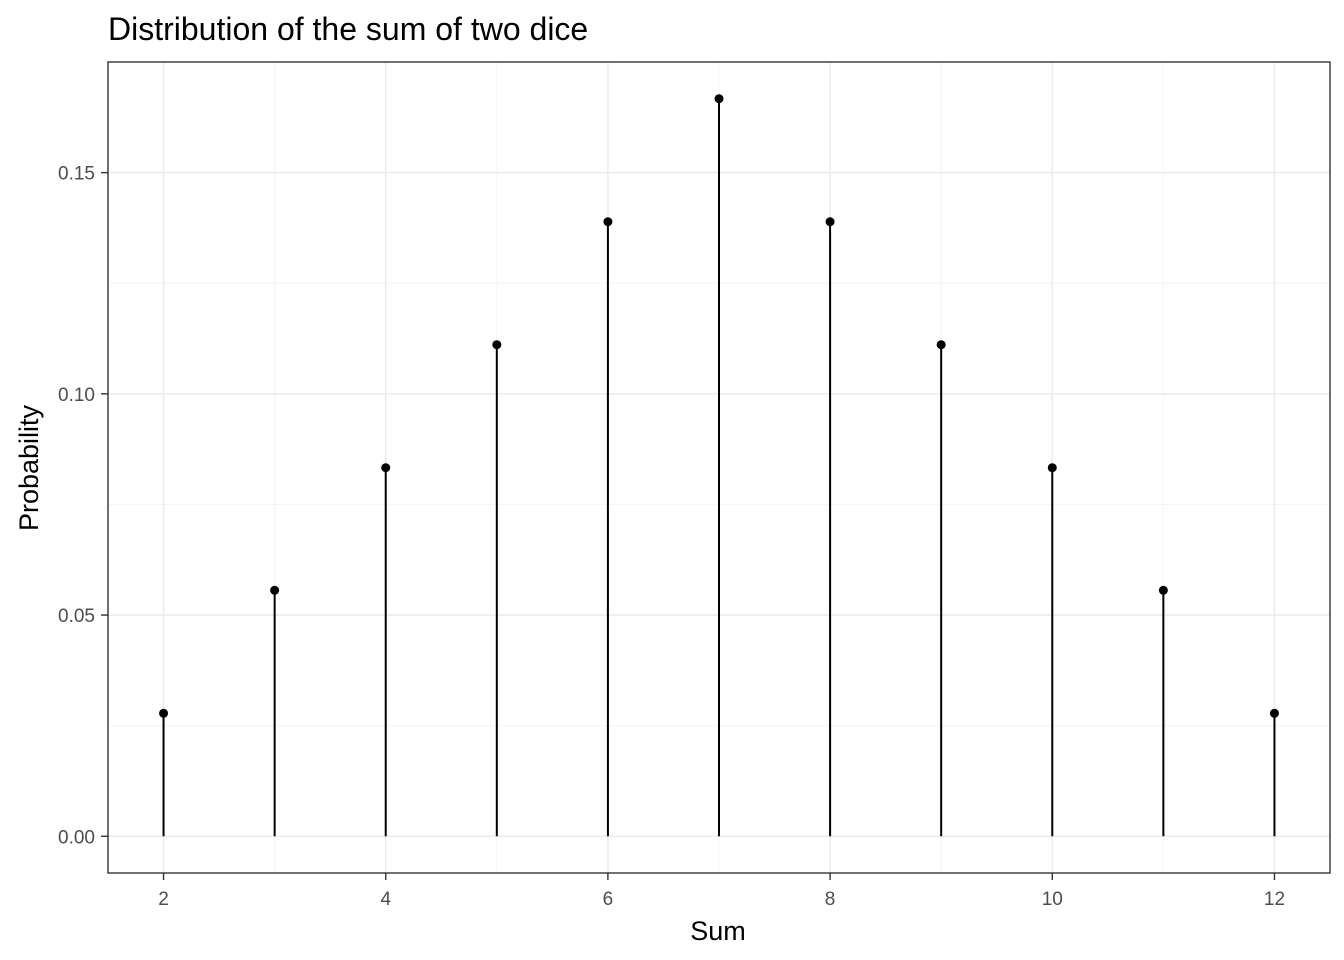  Describe the element at coordinates (721, 891) in the screenshot. I see `x-axis: 2 4 6 8 10 12` at that location.